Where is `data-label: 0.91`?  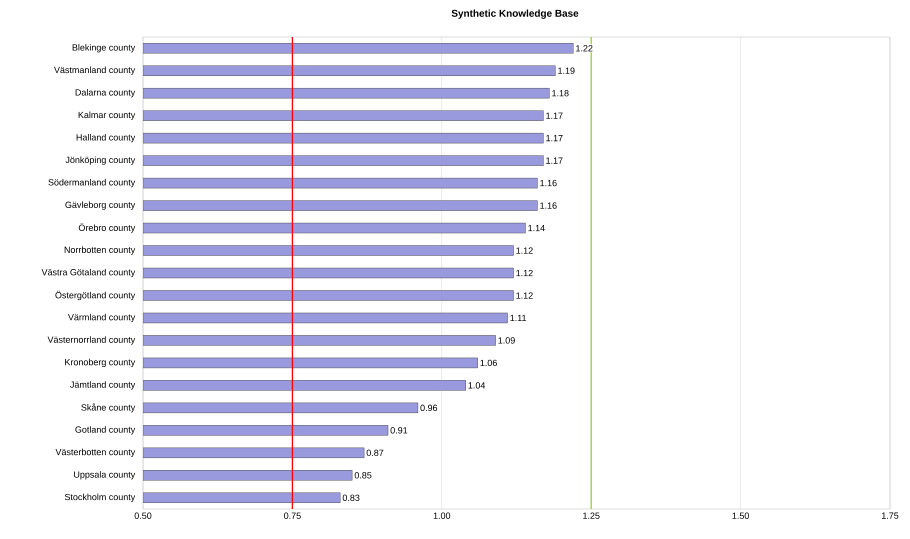
data-label: 0.91 is located at coordinates (399, 430).